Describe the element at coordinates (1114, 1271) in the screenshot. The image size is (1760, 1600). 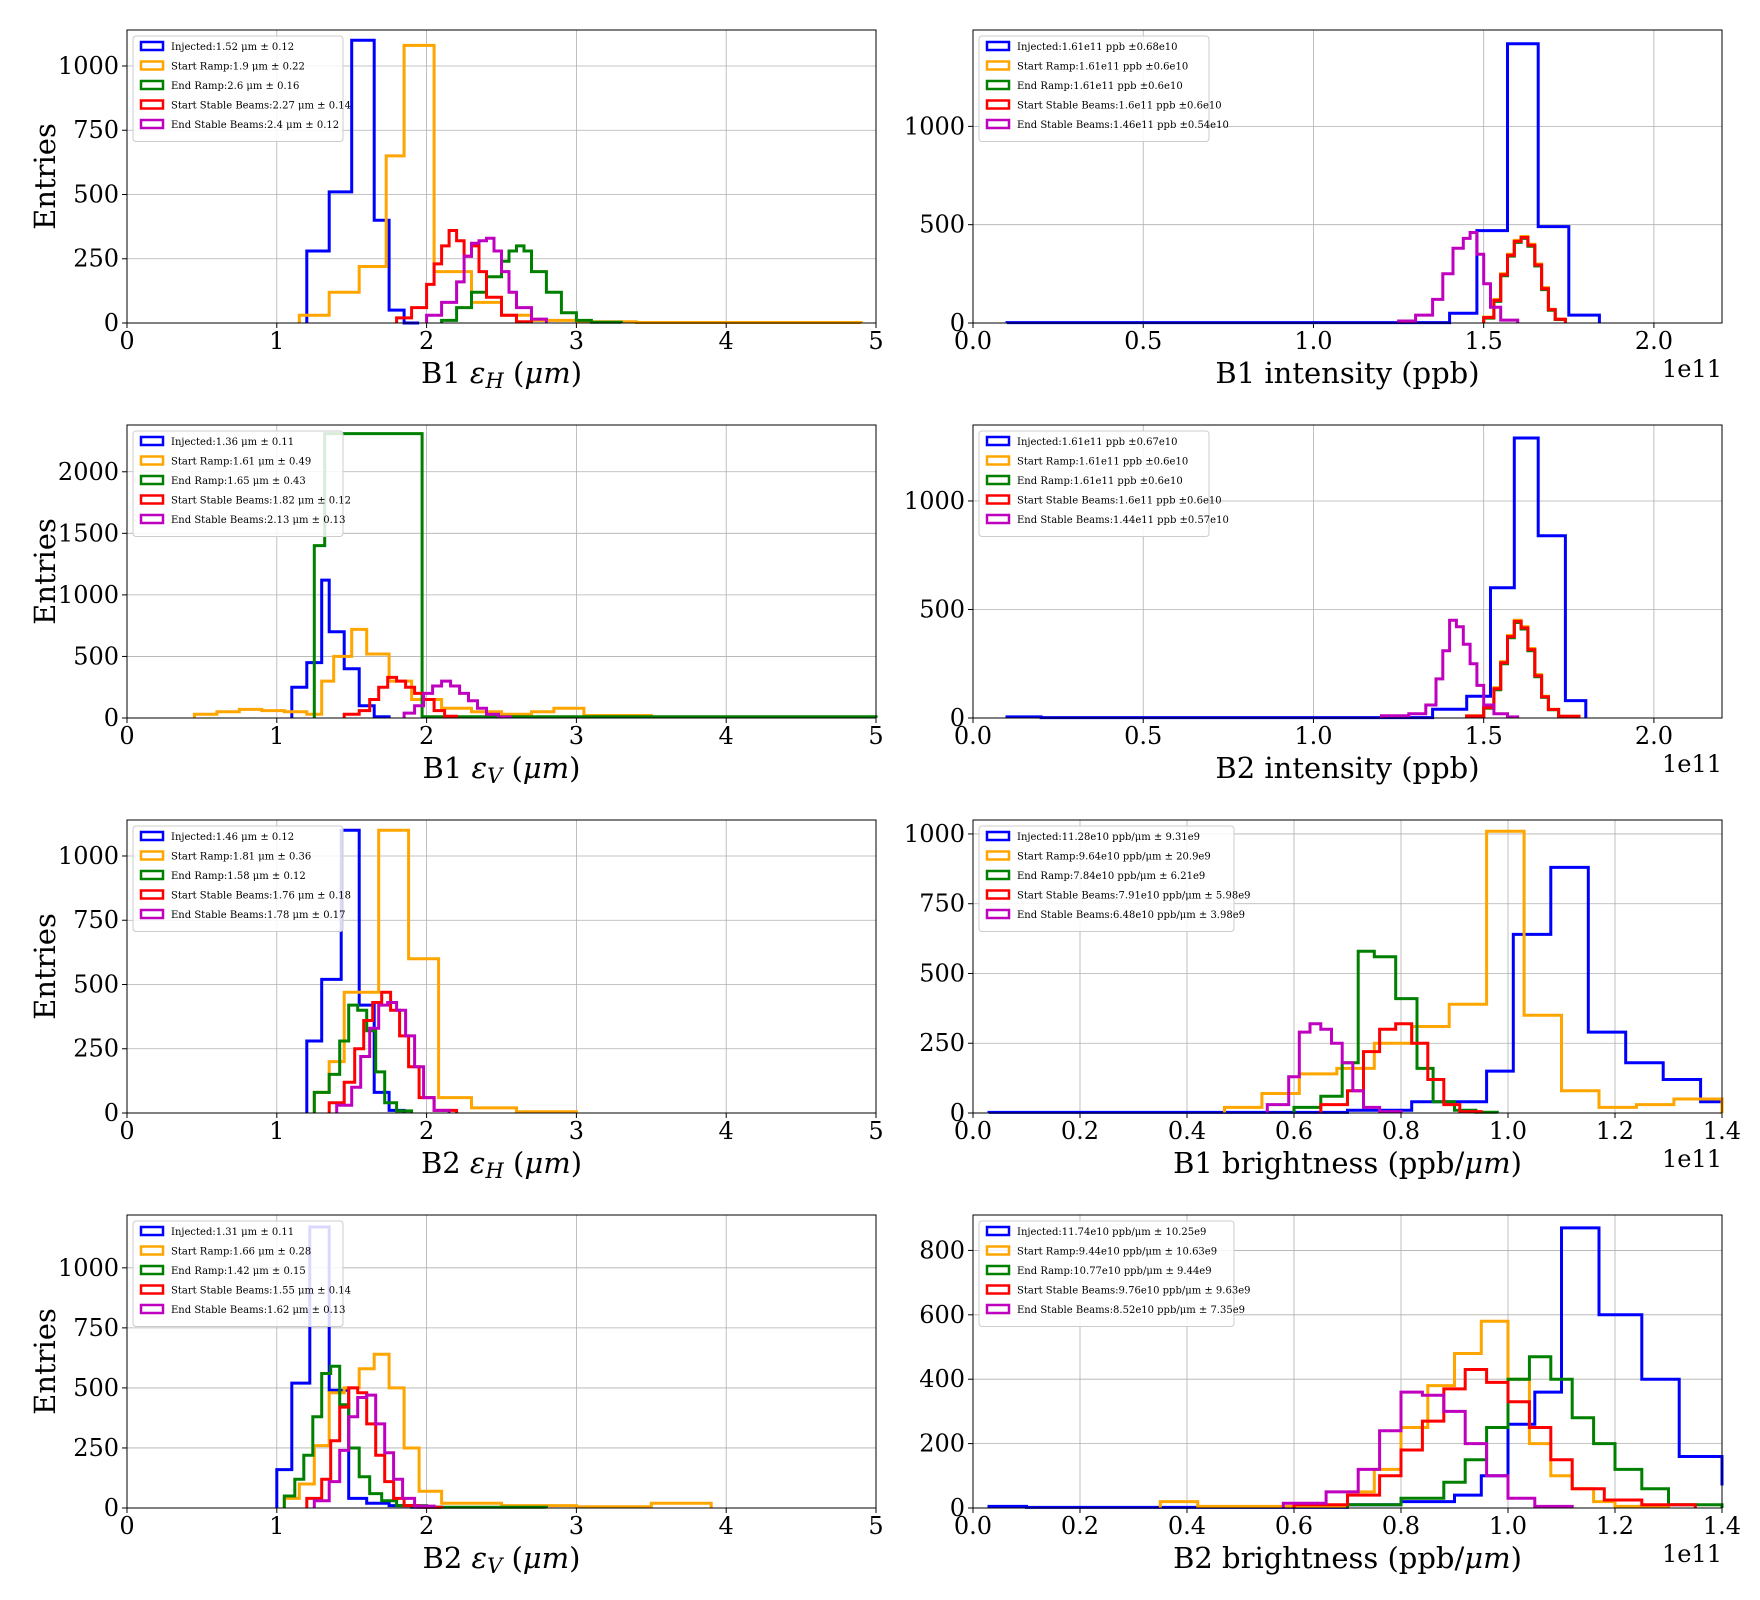
I see `legend-entry: End Ramp:10.77e10 ppb/μm ± 9.44e9` at that location.